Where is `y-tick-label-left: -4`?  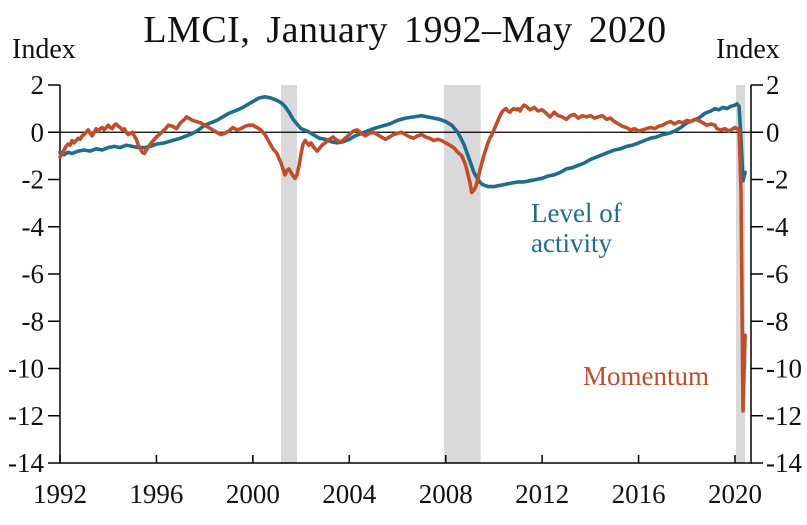 y-tick-label-left: -4 is located at coordinates (33, 227).